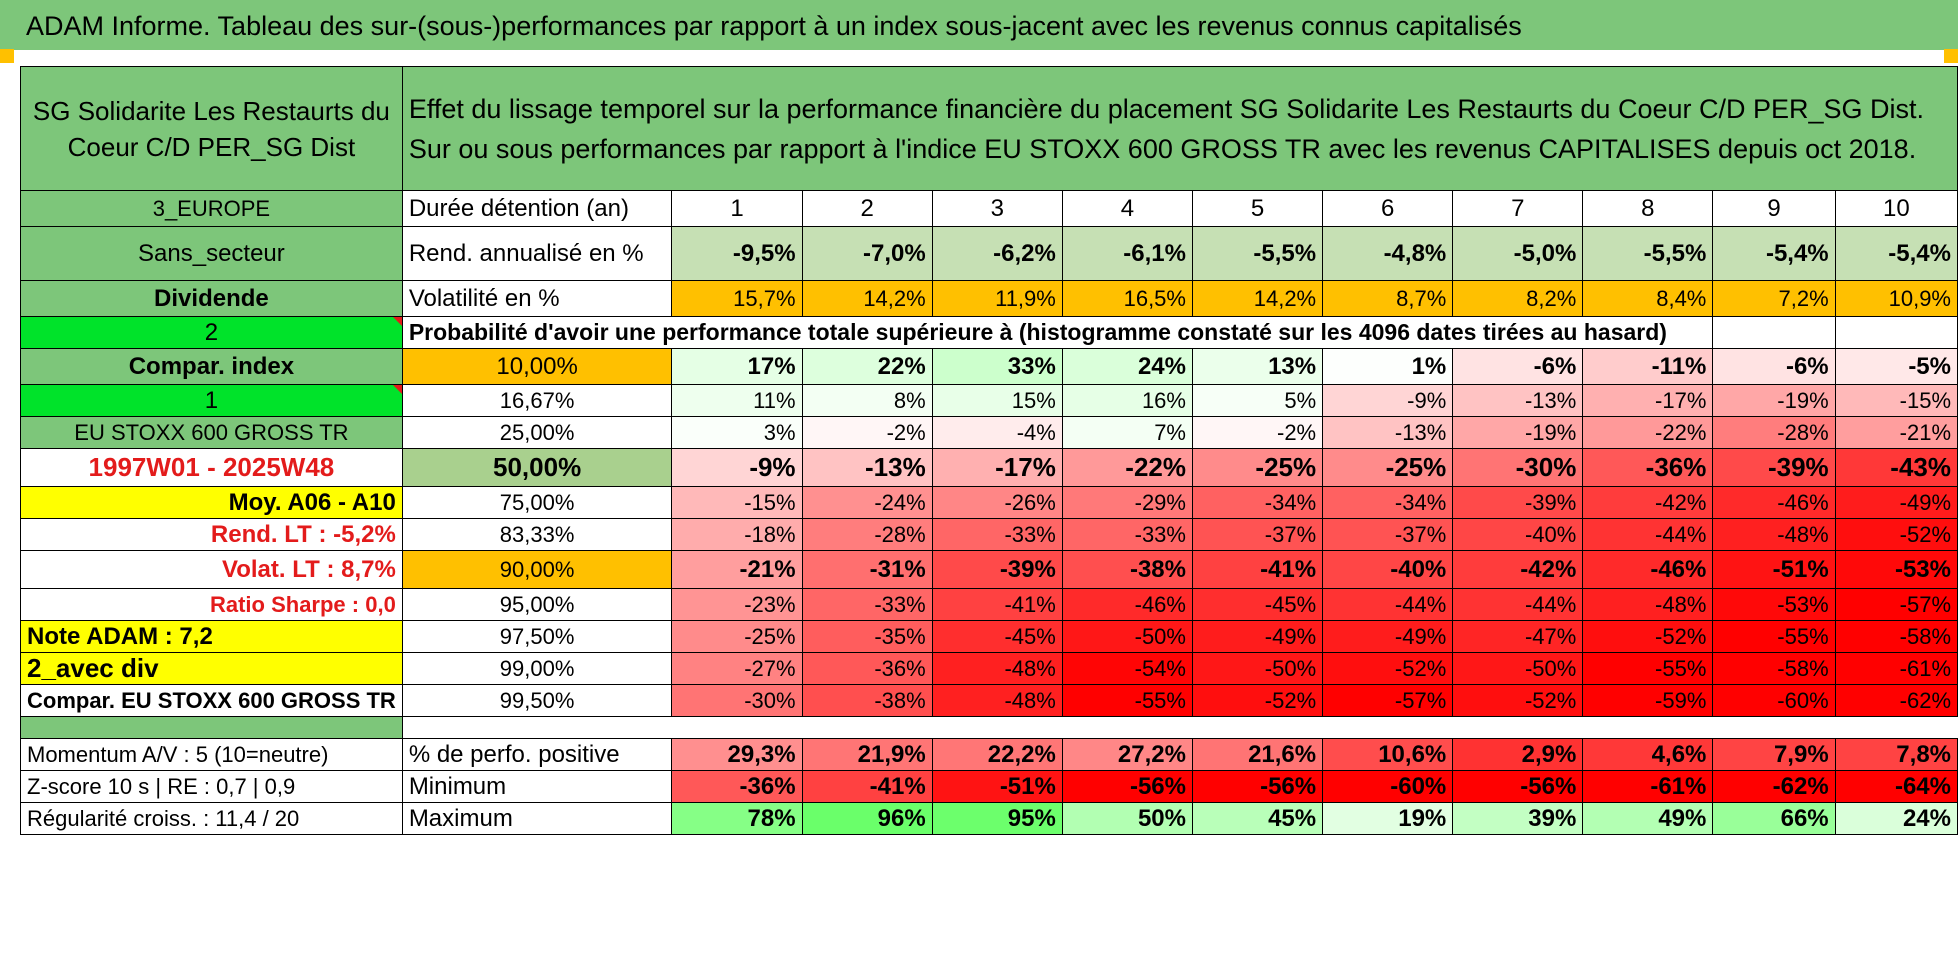 The width and height of the screenshot is (1958, 977). I want to click on percentile-value: -38%, so click(1127, 569).